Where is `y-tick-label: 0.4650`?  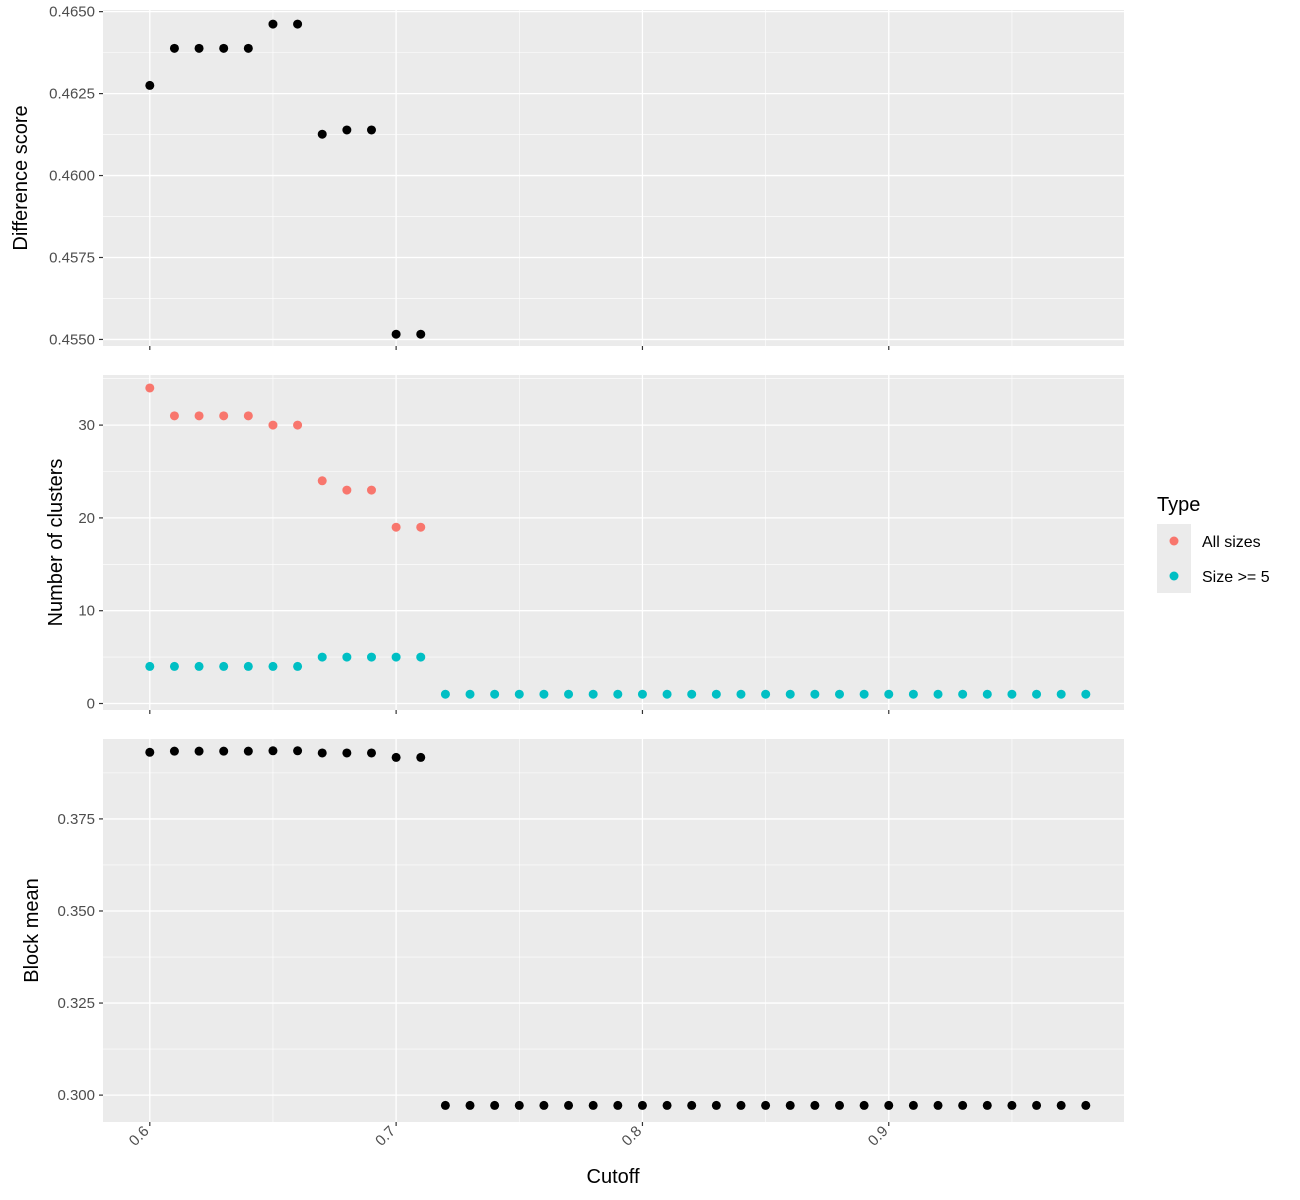
y-tick-label: 0.4650 is located at coordinates (72, 12).